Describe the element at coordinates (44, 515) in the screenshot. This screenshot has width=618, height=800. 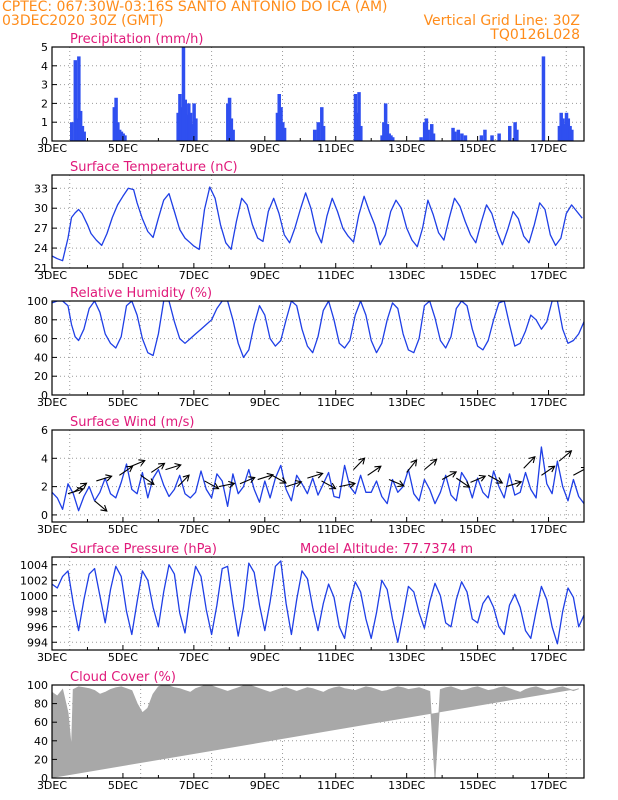
I see `wind-ytick-label: 0` at that location.